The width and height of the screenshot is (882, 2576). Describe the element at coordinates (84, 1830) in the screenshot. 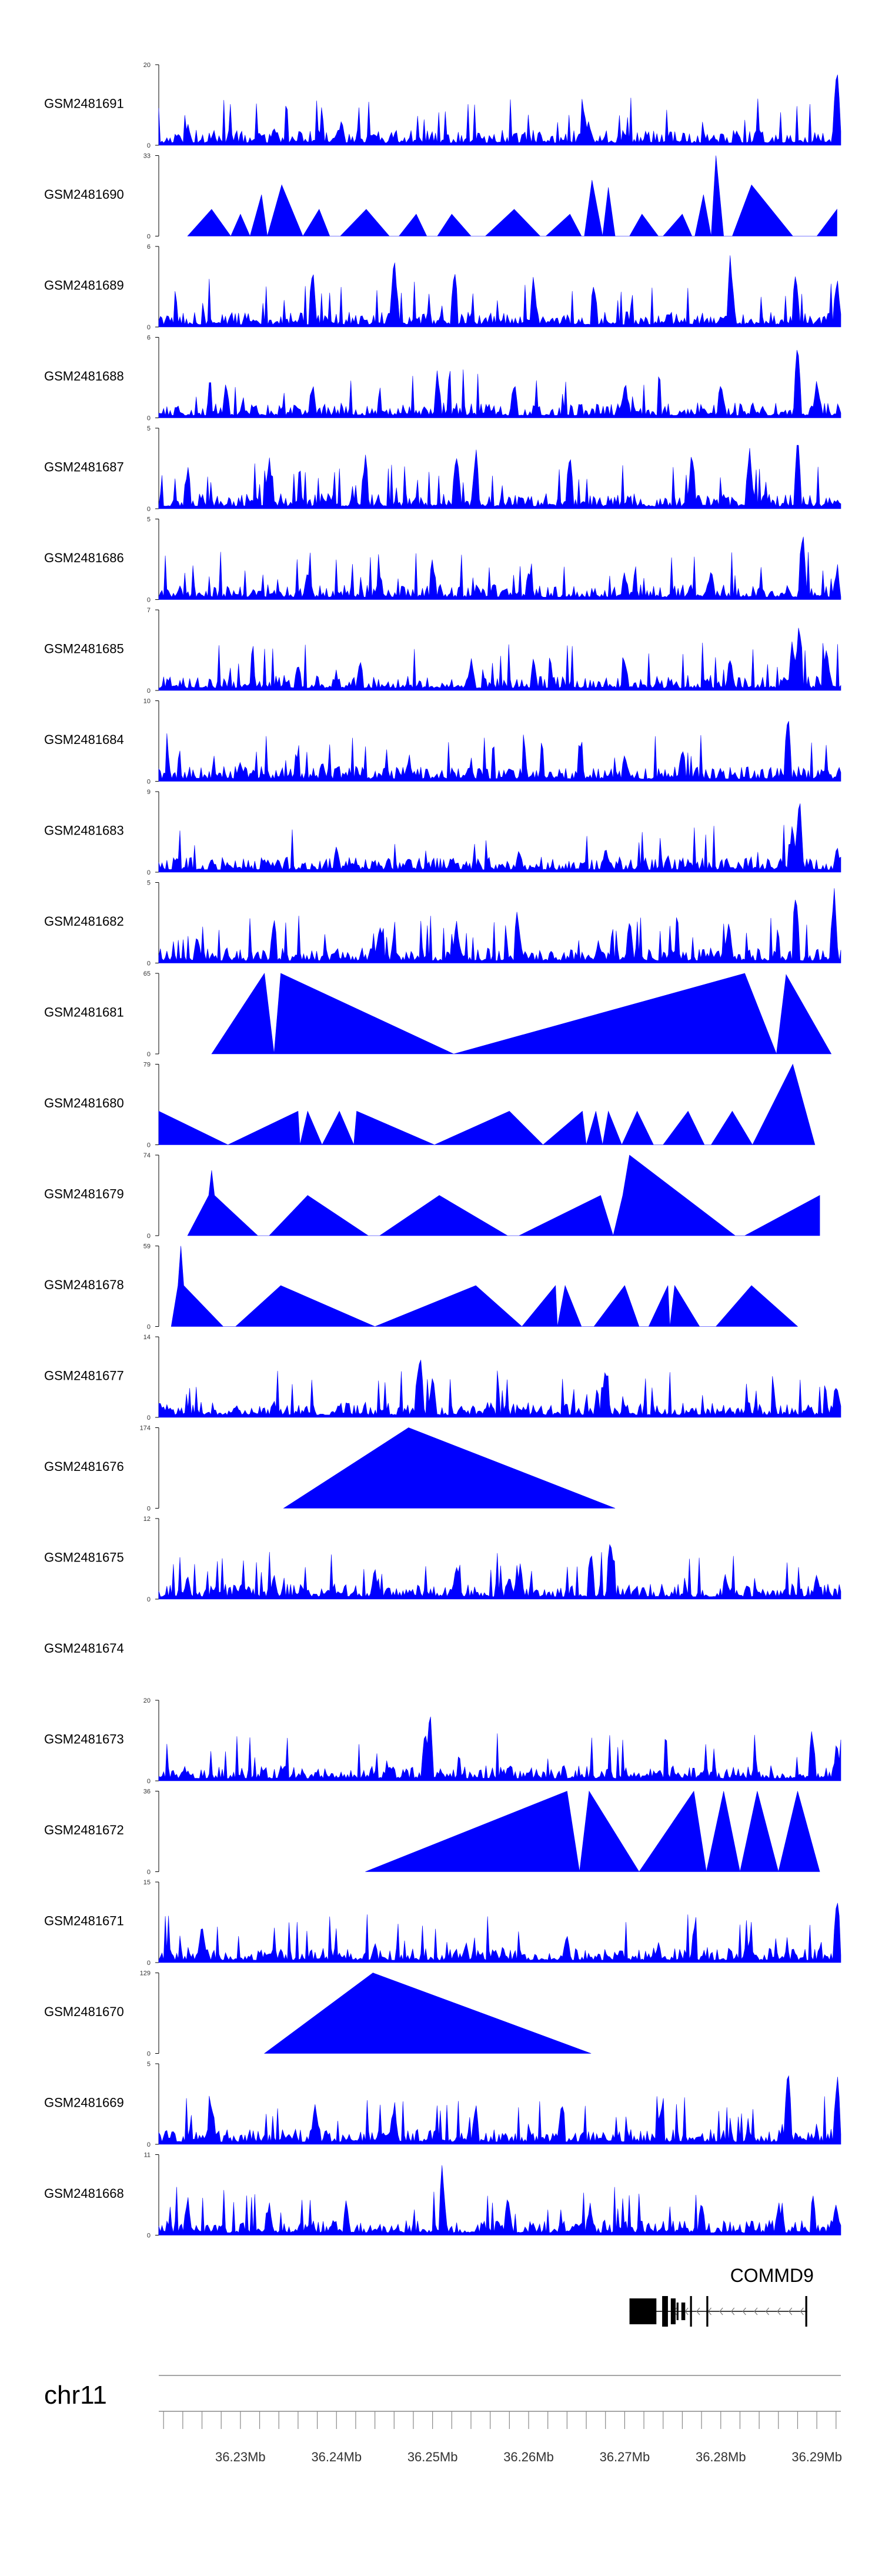

I see `track-label: GSM2481672` at that location.